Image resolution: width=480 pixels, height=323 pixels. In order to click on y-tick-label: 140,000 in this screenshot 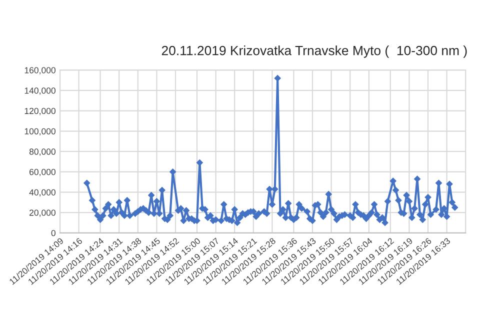, I will do `click(40, 91)`.